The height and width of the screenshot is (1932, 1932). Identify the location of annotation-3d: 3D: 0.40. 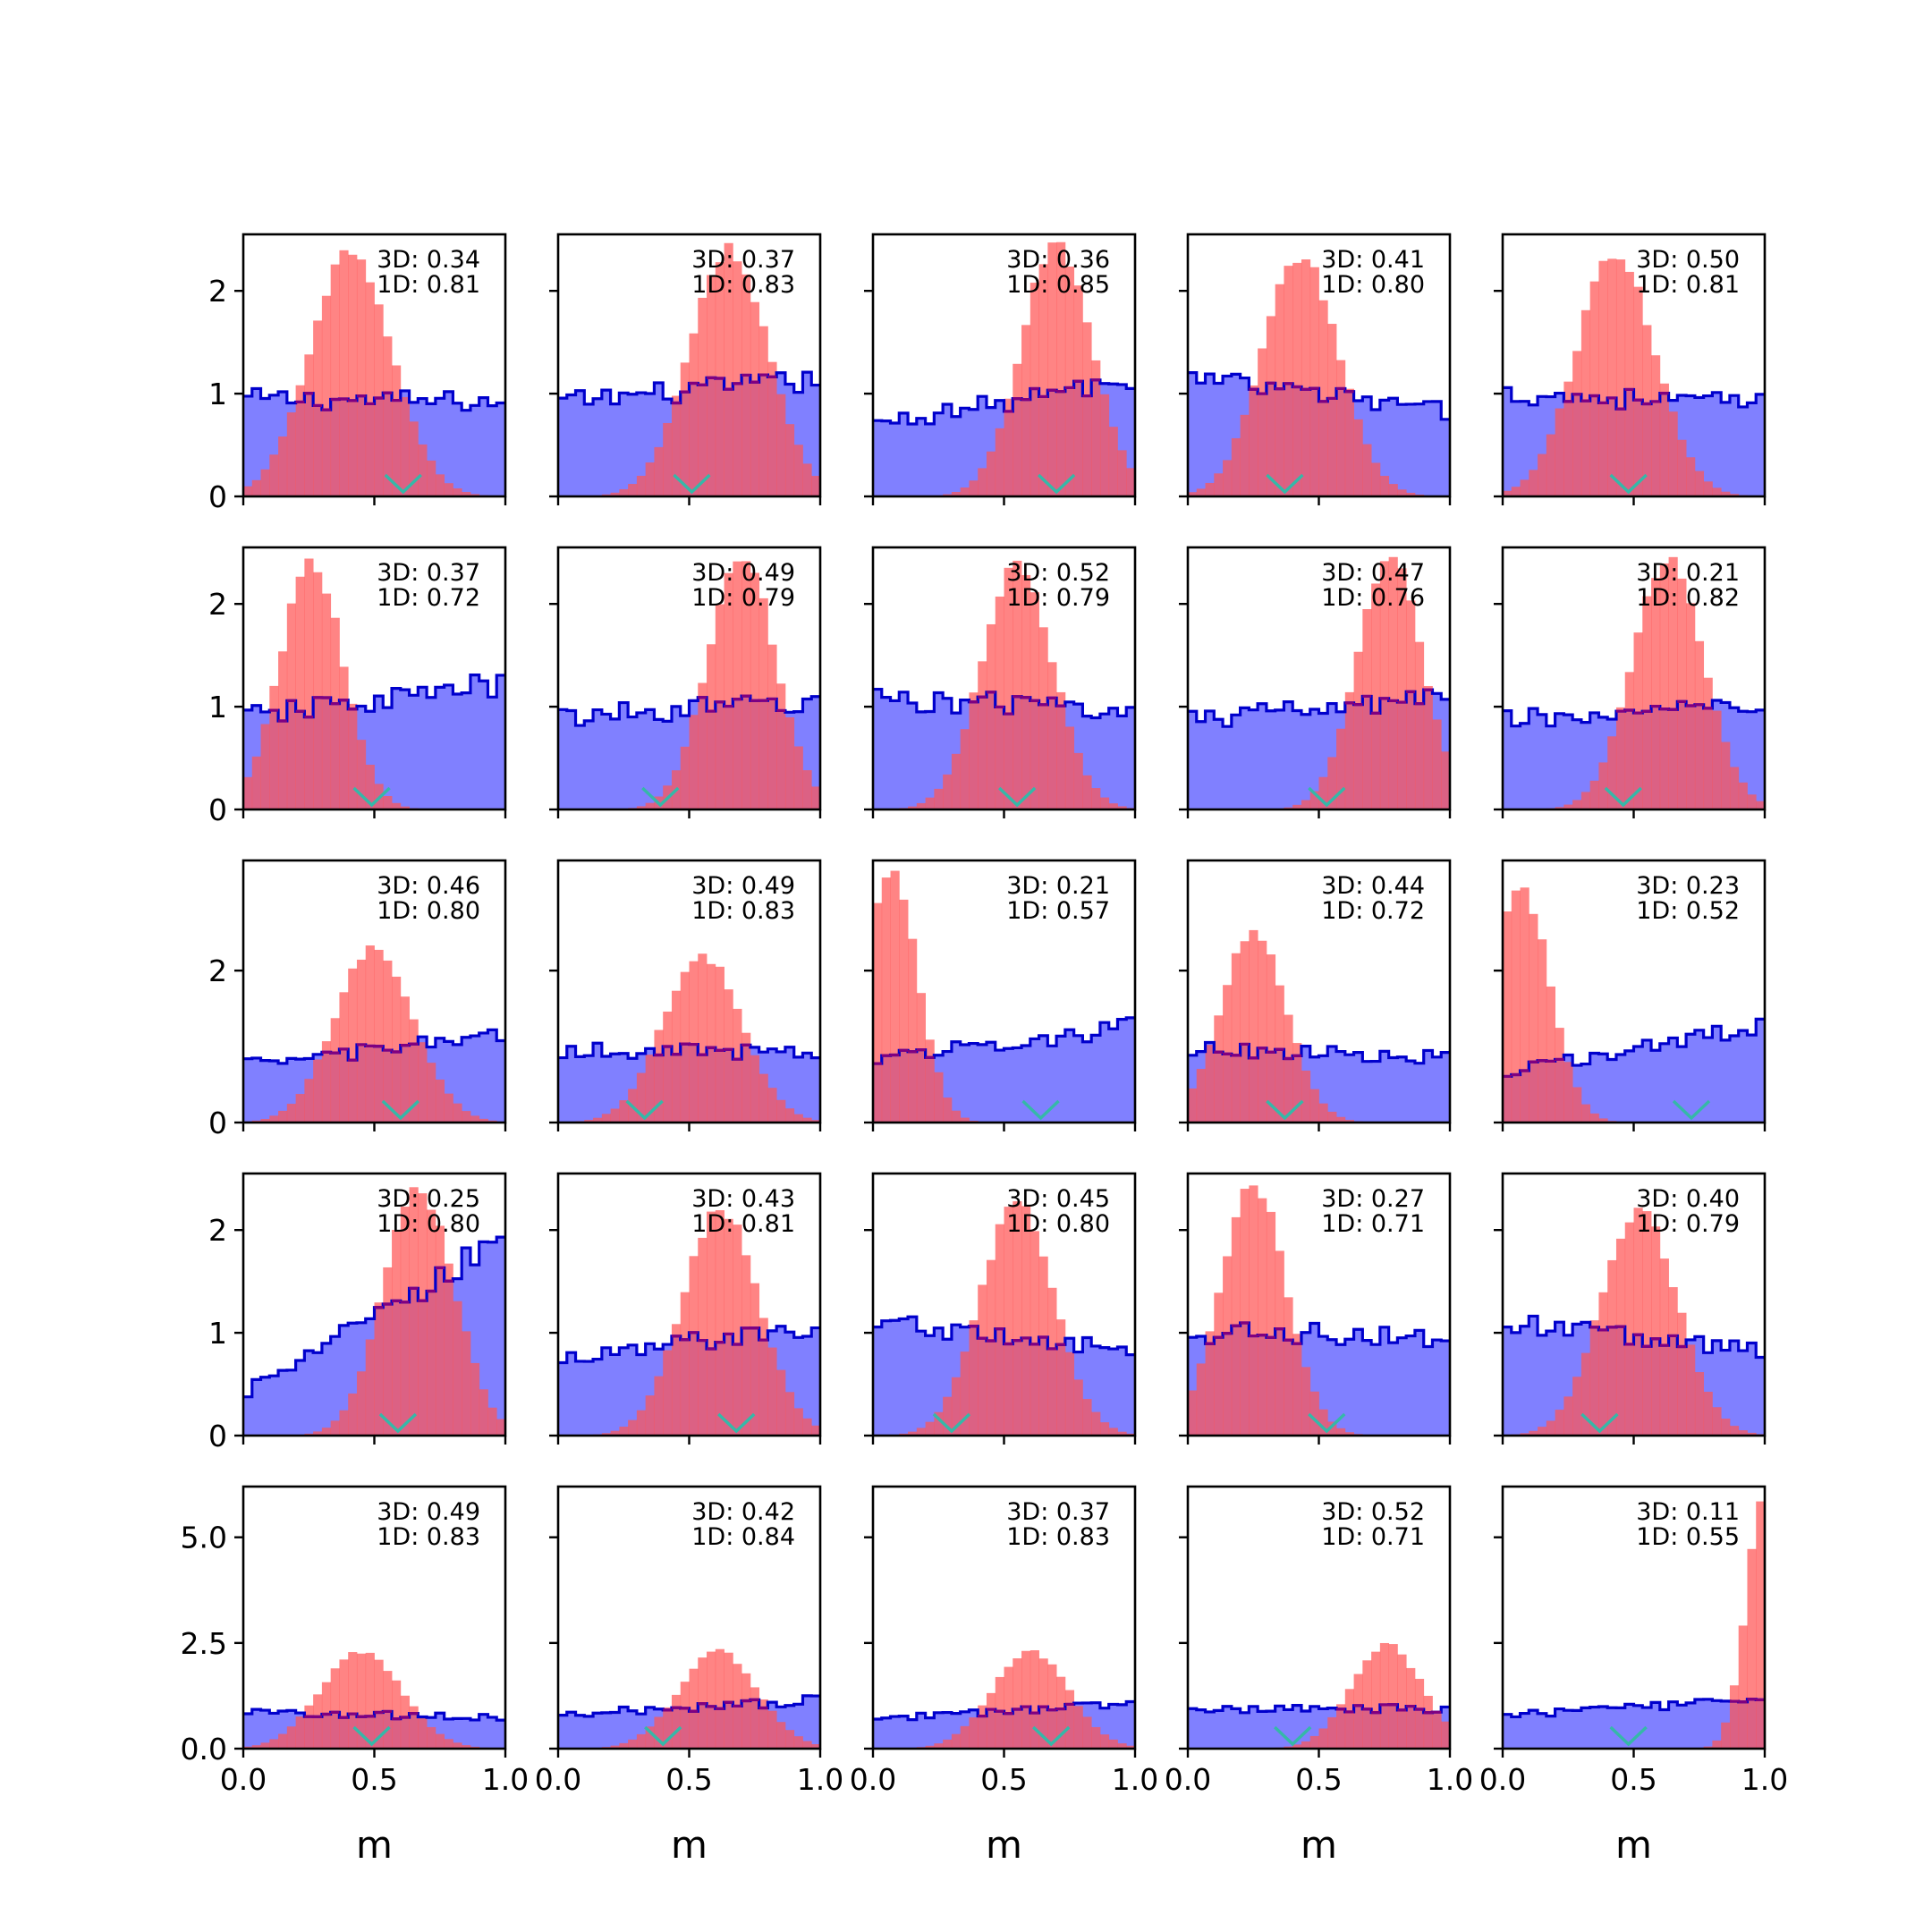
(1688, 1199).